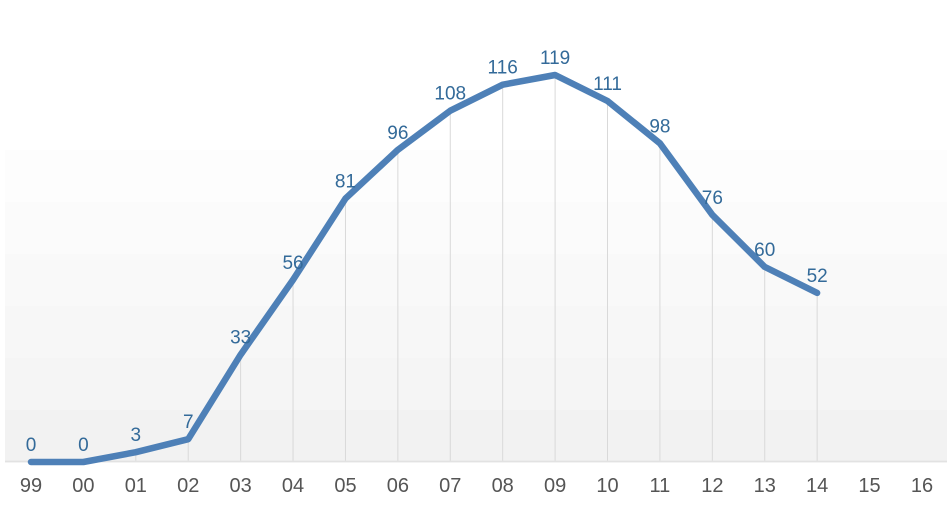 This screenshot has width=950, height=509. I want to click on data-label: 116, so click(503, 68).